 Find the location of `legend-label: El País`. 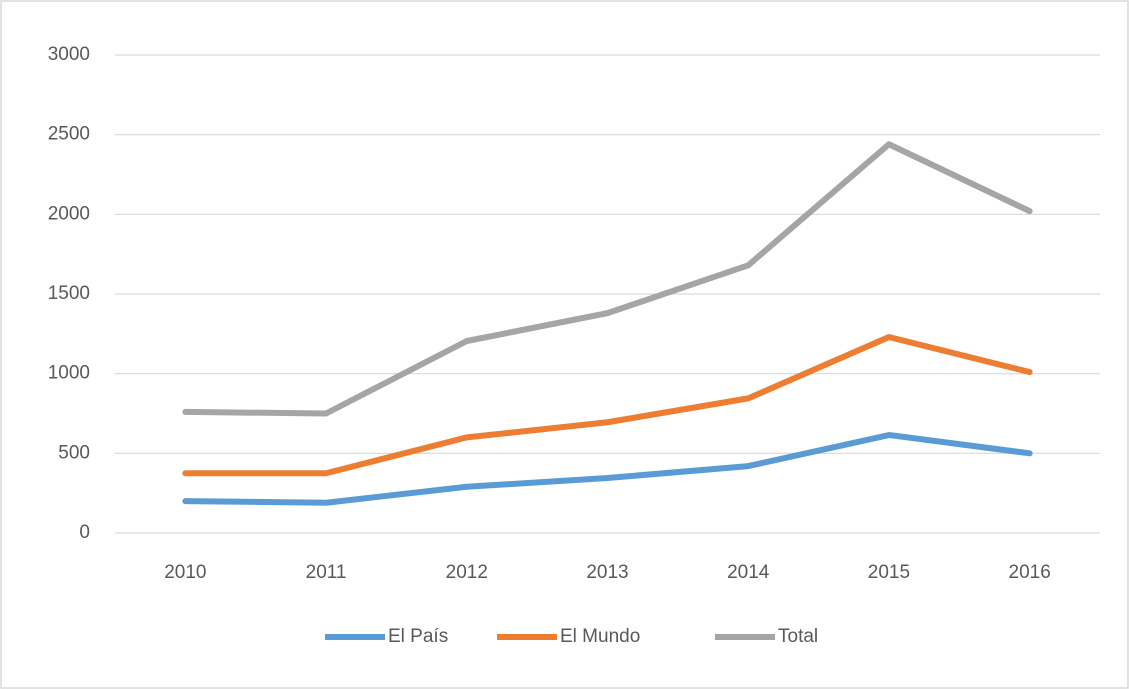

legend-label: El País is located at coordinates (418, 636).